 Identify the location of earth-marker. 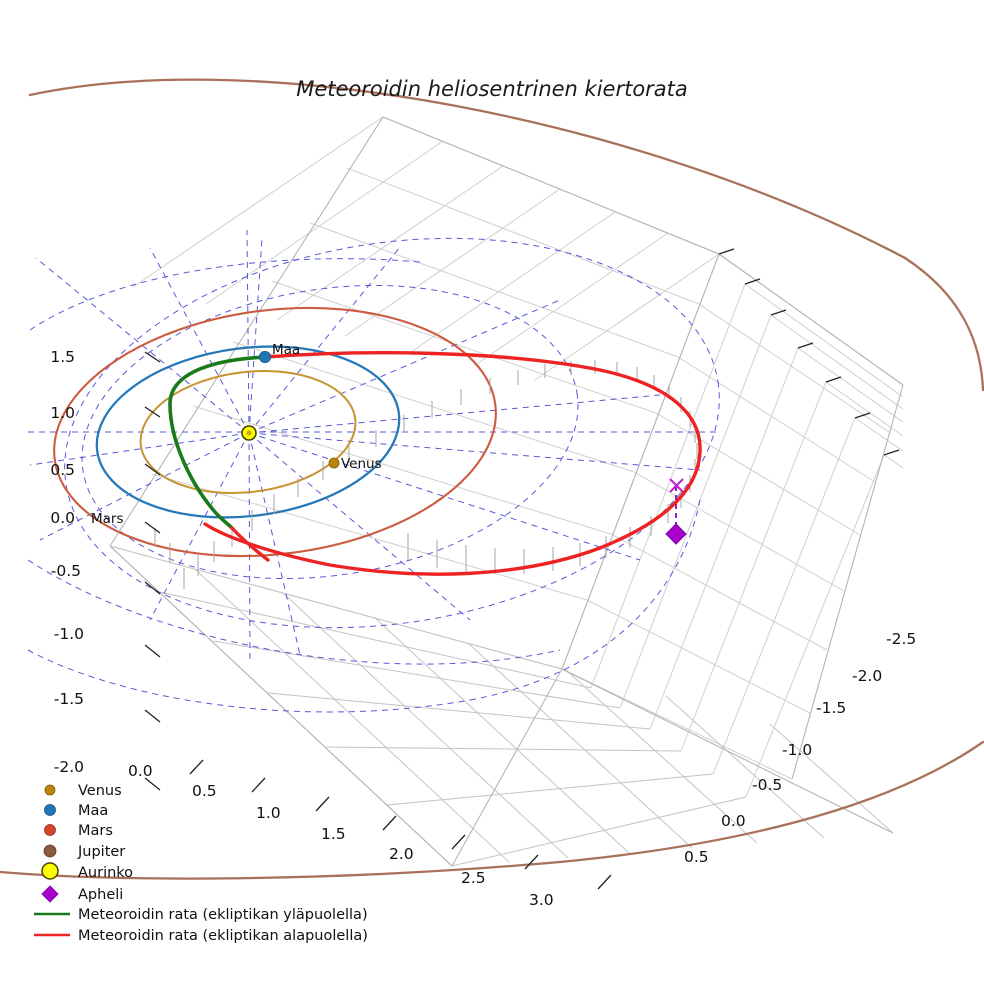
(264, 356).